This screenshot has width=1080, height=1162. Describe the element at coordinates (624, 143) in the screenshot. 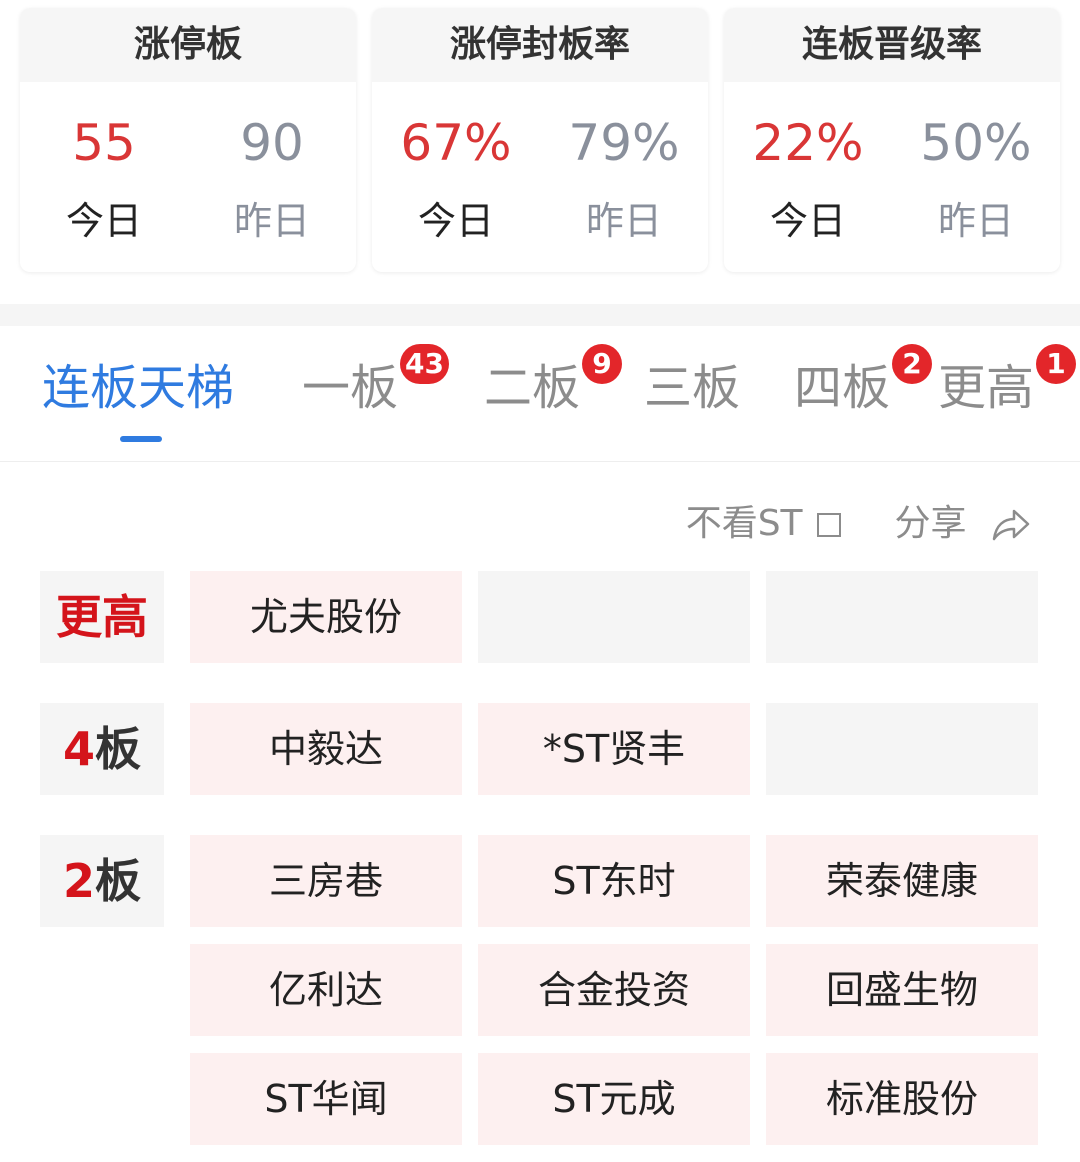

I see `yesterday-value: 79%` at that location.